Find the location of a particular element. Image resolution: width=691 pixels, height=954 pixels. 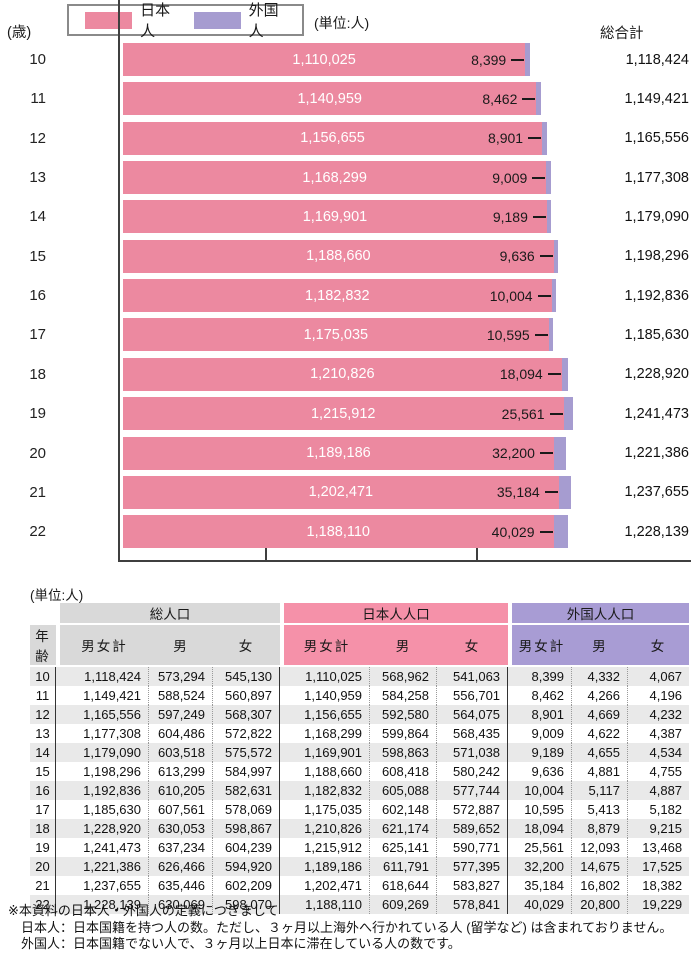

value-cell: 577,744 is located at coordinates (473, 790).